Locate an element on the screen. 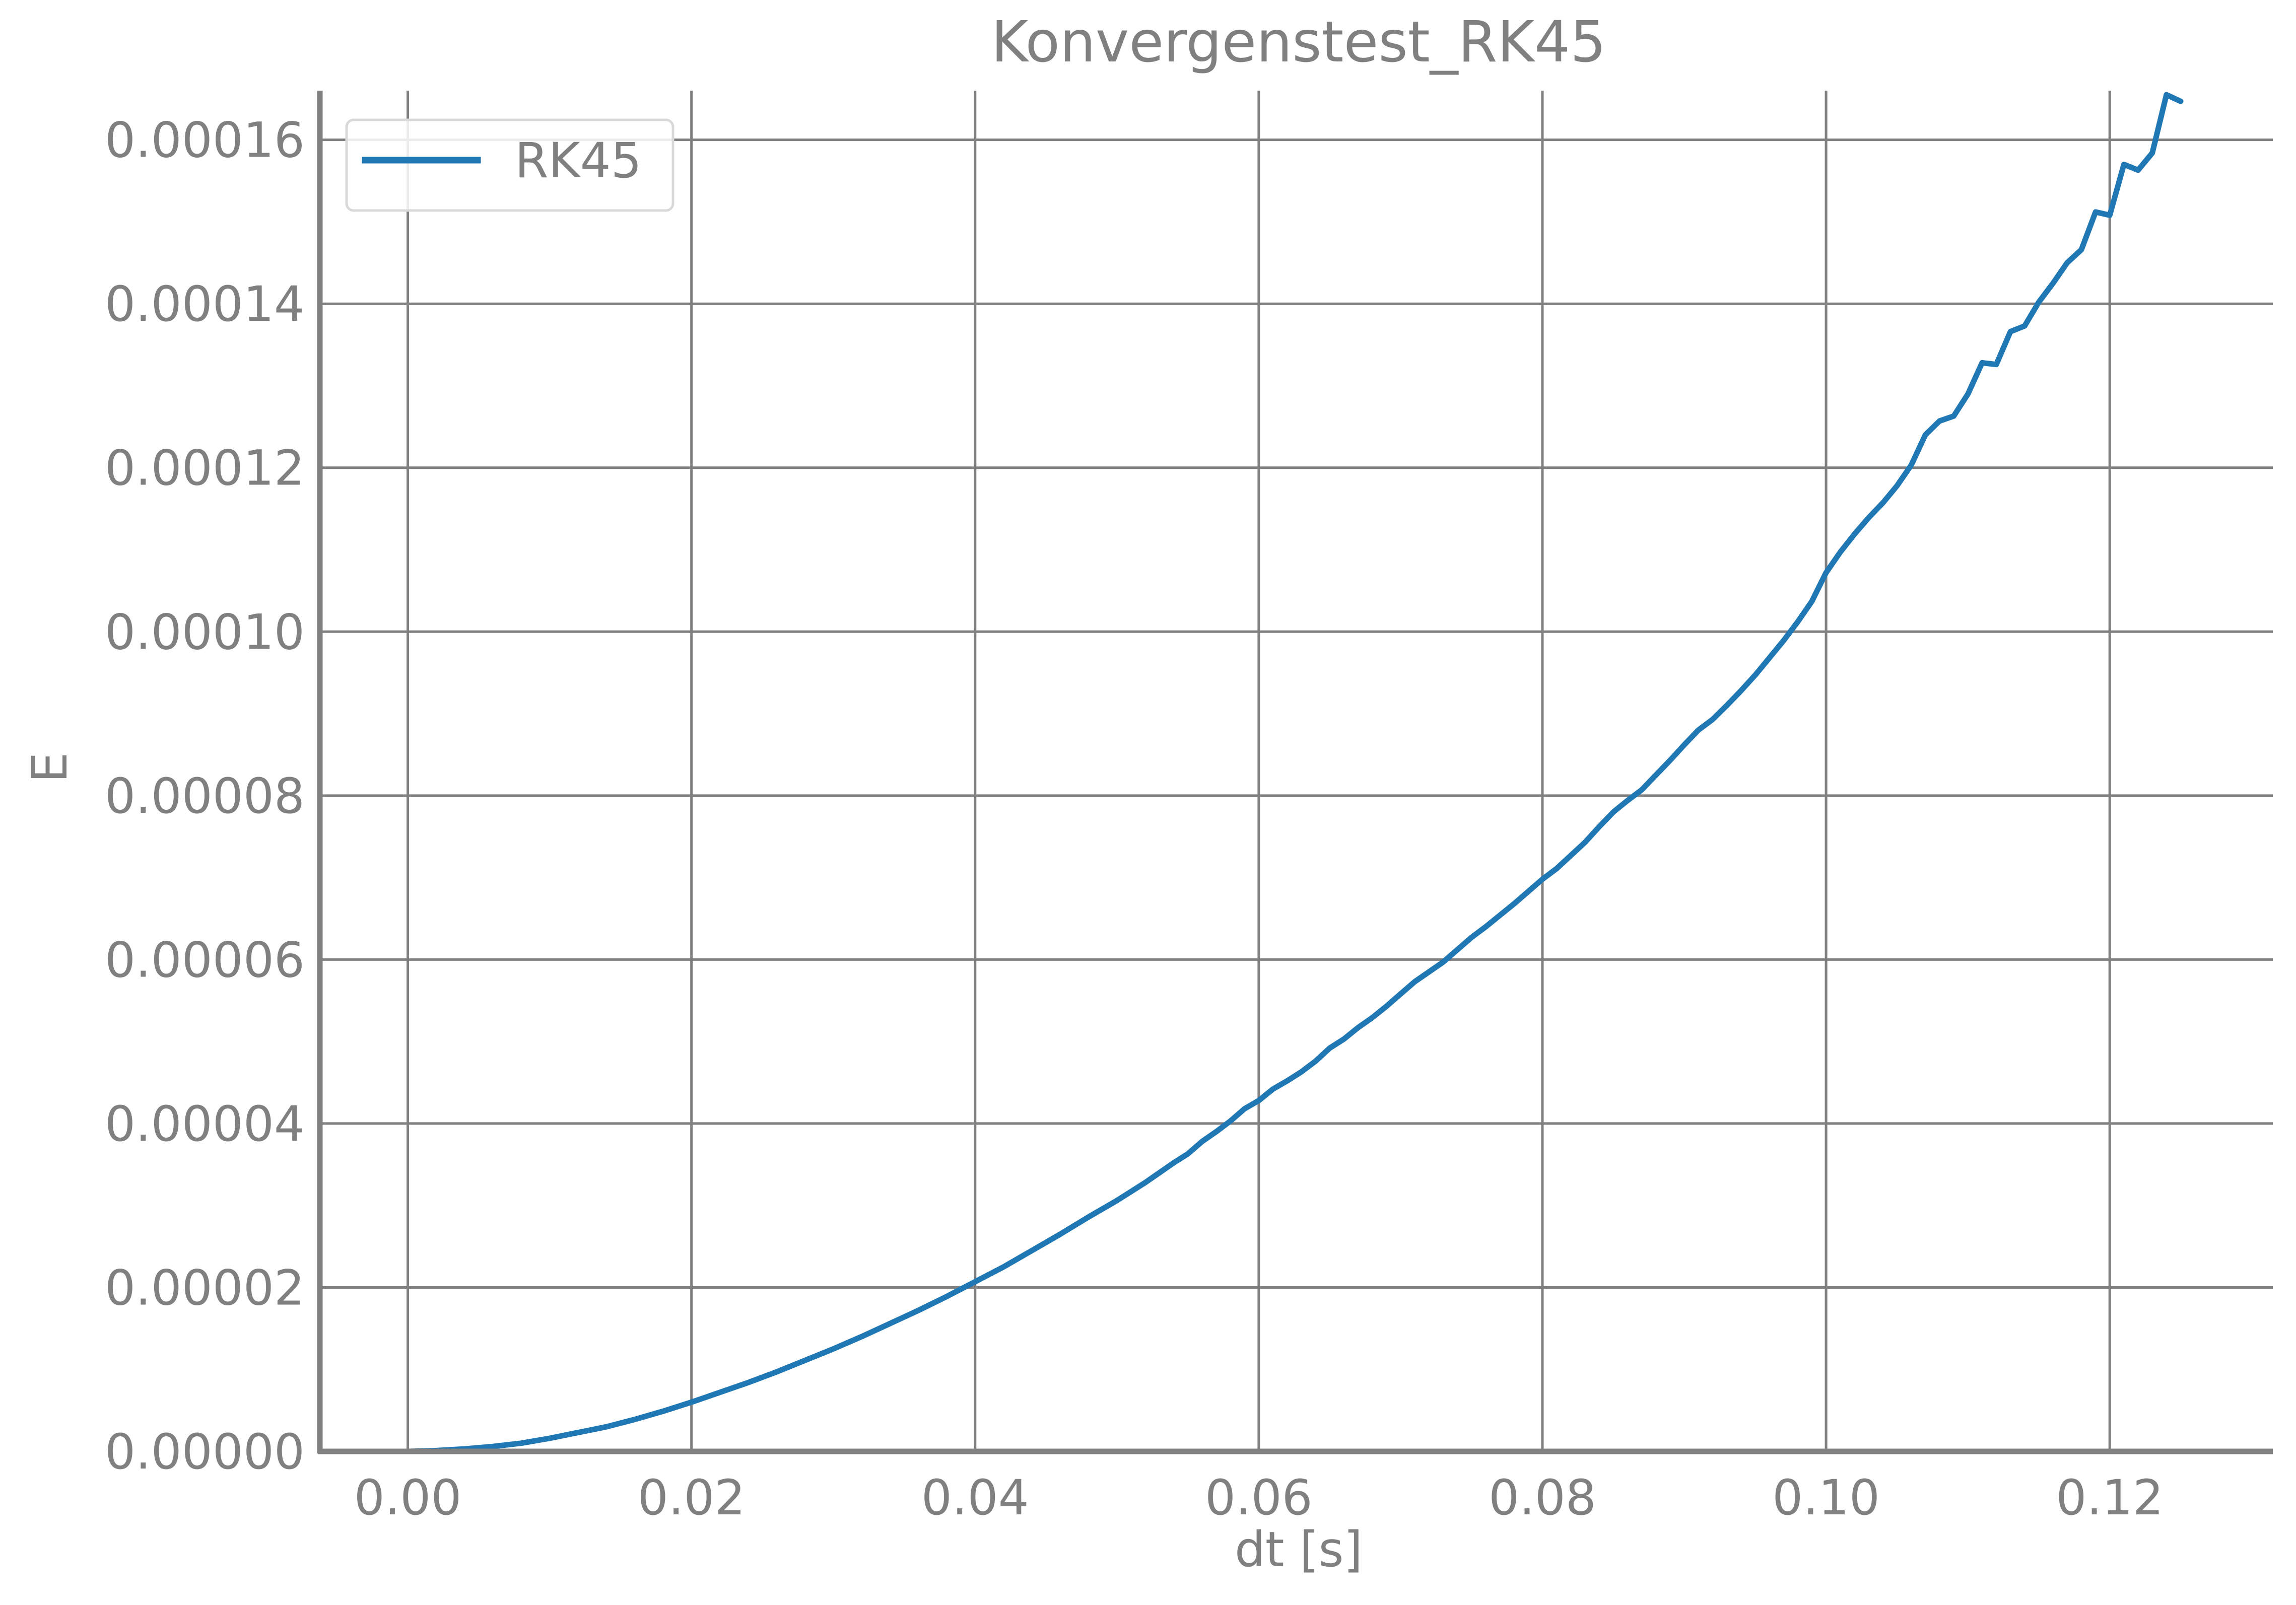  y-tick-label: 0.00008 is located at coordinates (205, 796).